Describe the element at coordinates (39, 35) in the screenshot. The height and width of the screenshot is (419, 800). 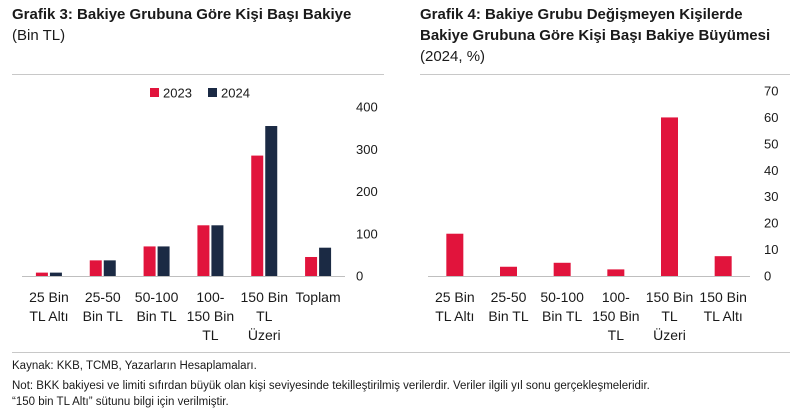
I see `chart-left-unit: (Bin TL)` at that location.